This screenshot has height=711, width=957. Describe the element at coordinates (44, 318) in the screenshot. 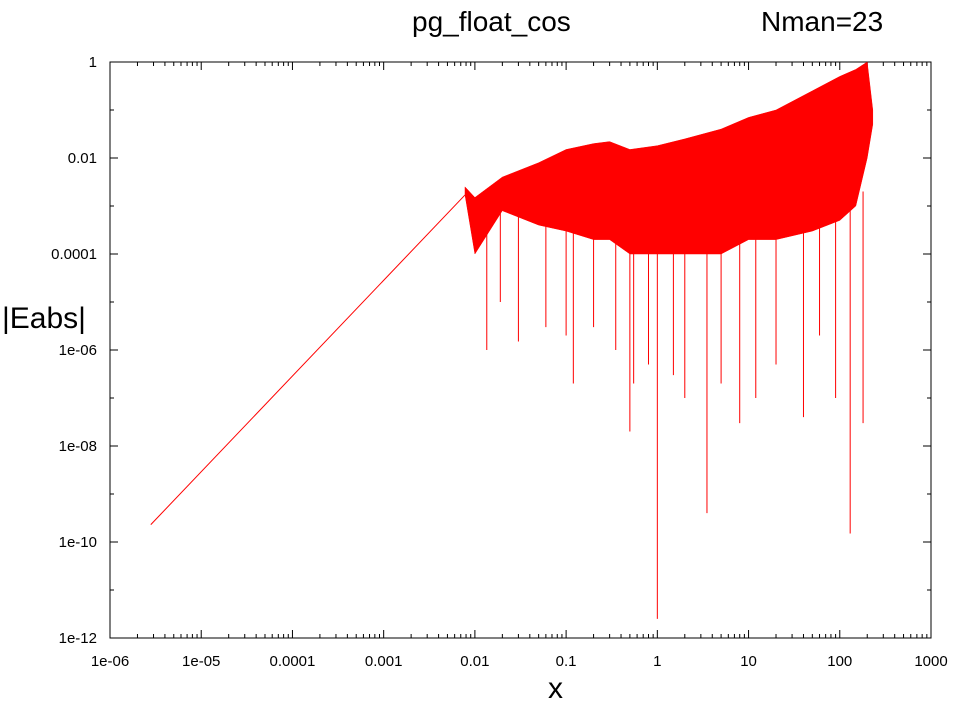

I see `y-axis-label: |Eabs|` at that location.